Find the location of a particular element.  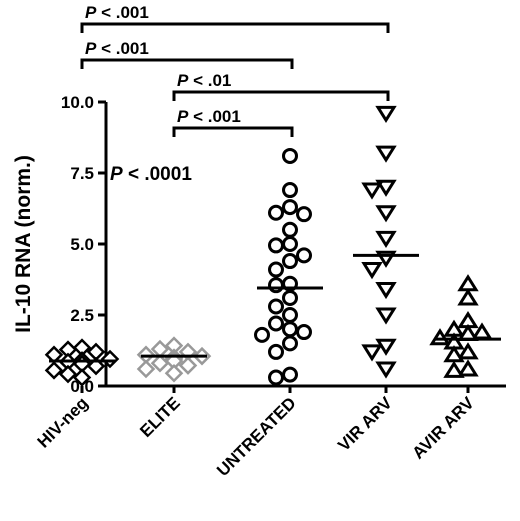

x-tick-label: HIV-neg is located at coordinates (63, 422).